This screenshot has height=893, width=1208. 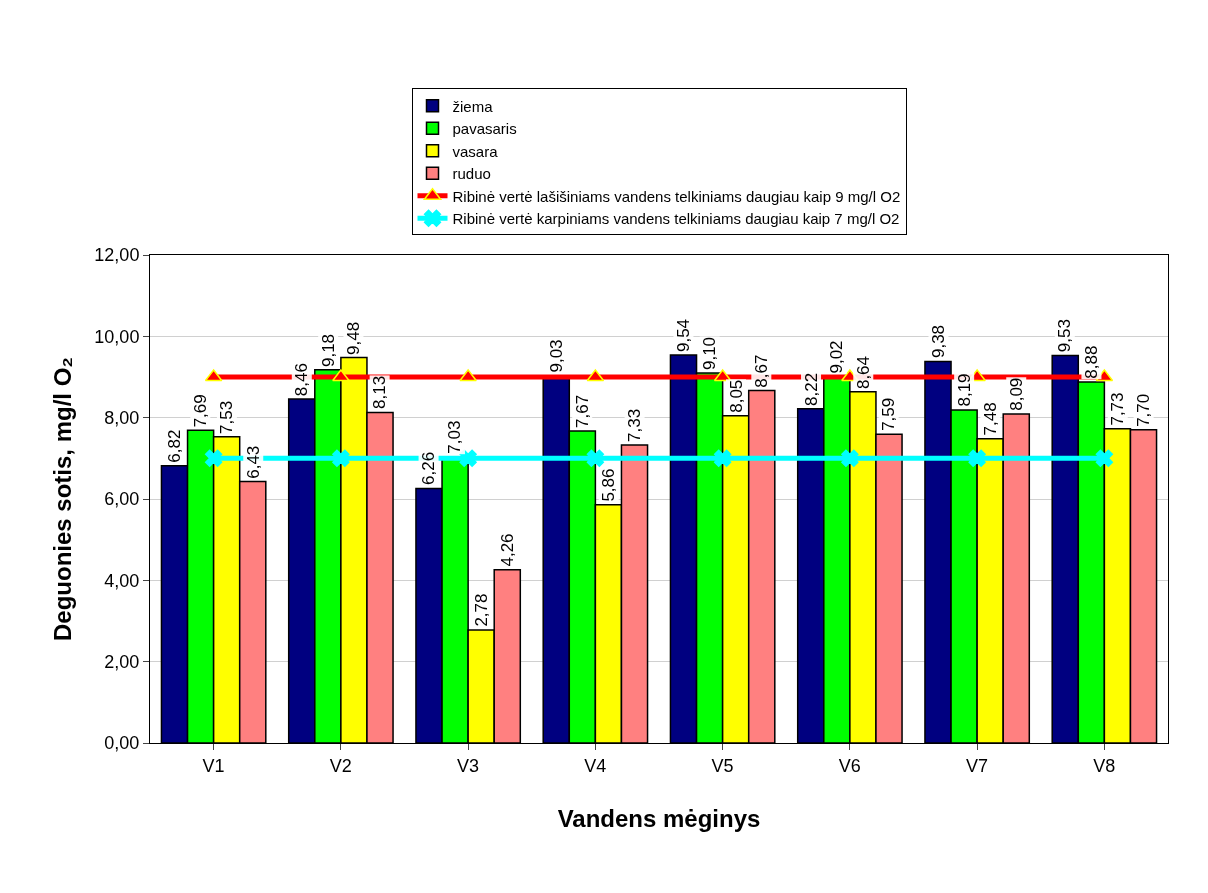 I want to click on legend-label: vasara, so click(x=475, y=151).